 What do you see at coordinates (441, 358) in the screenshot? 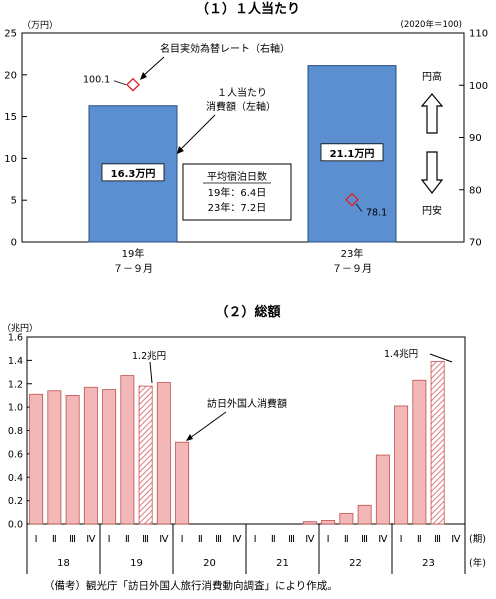
I see `label-14-pointer` at bounding box center [441, 358].